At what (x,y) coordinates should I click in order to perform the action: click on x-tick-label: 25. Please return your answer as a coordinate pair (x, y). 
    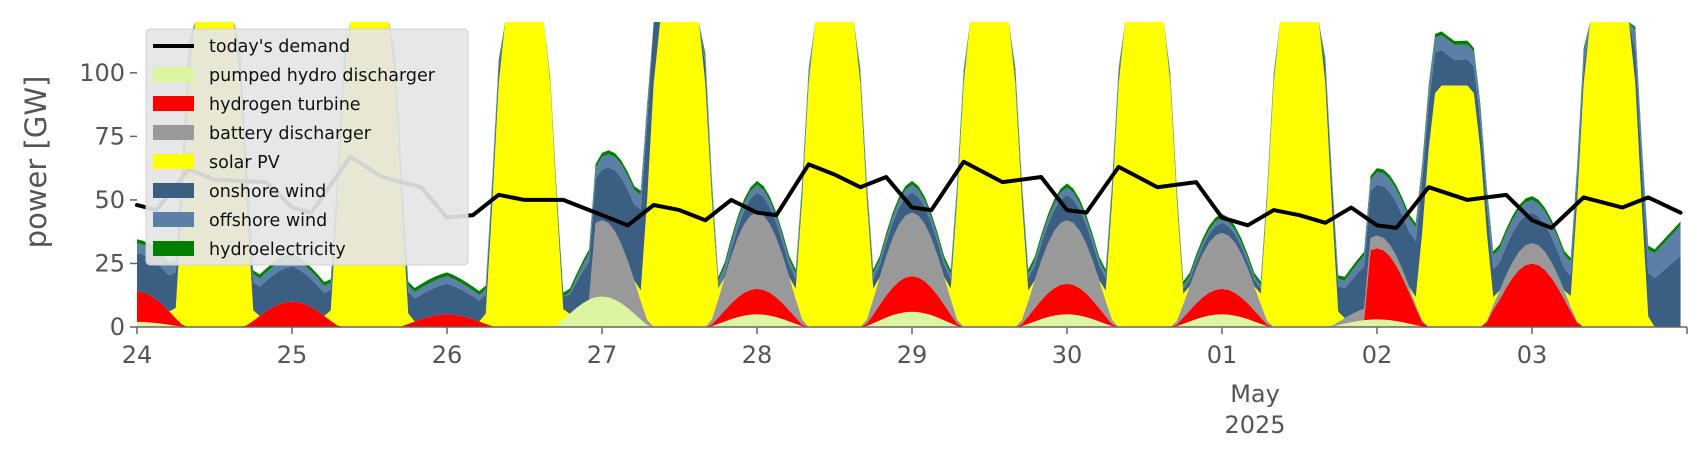
    Looking at the image, I should click on (292, 355).